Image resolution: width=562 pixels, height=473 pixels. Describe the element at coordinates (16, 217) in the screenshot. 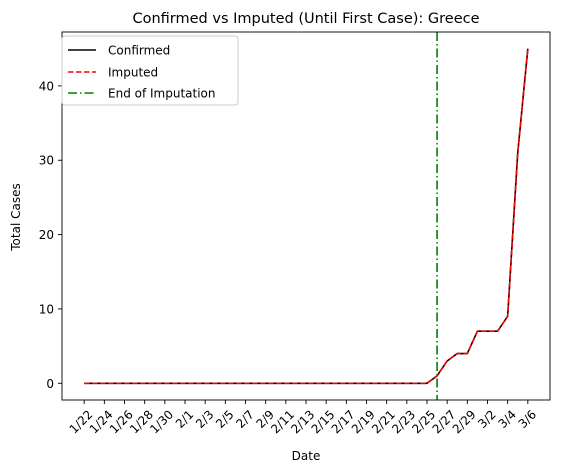

I see `y-axis-label: Total Cases` at that location.